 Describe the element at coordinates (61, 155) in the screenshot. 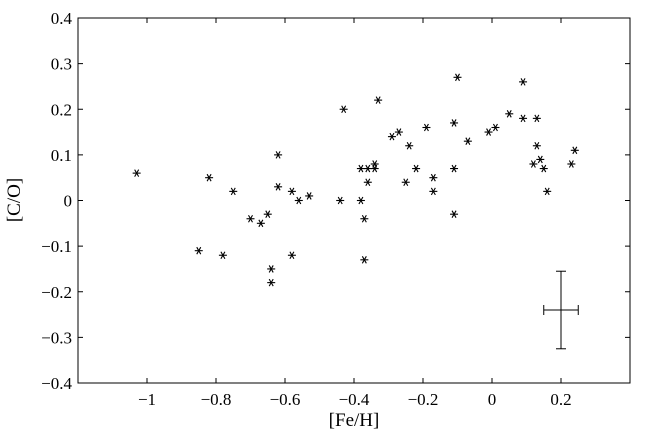

I see `y-tick-label: 0.1` at that location.